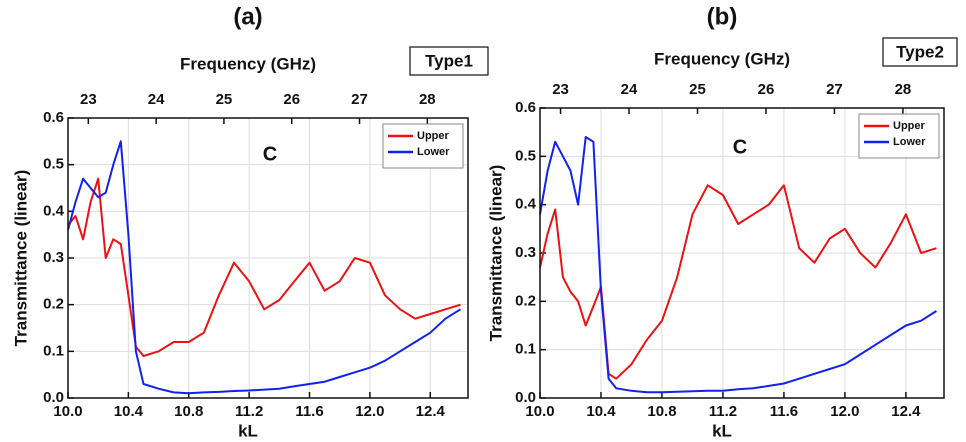 The height and width of the screenshot is (442, 966). I want to click on tag: Type2, so click(920, 51).